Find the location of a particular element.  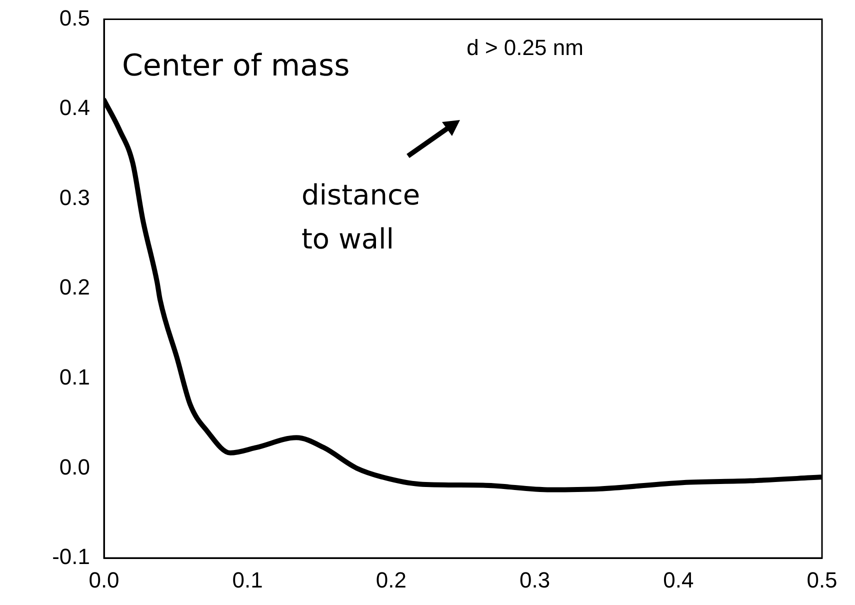

y-tick-label: 0.3 is located at coordinates (74, 197).